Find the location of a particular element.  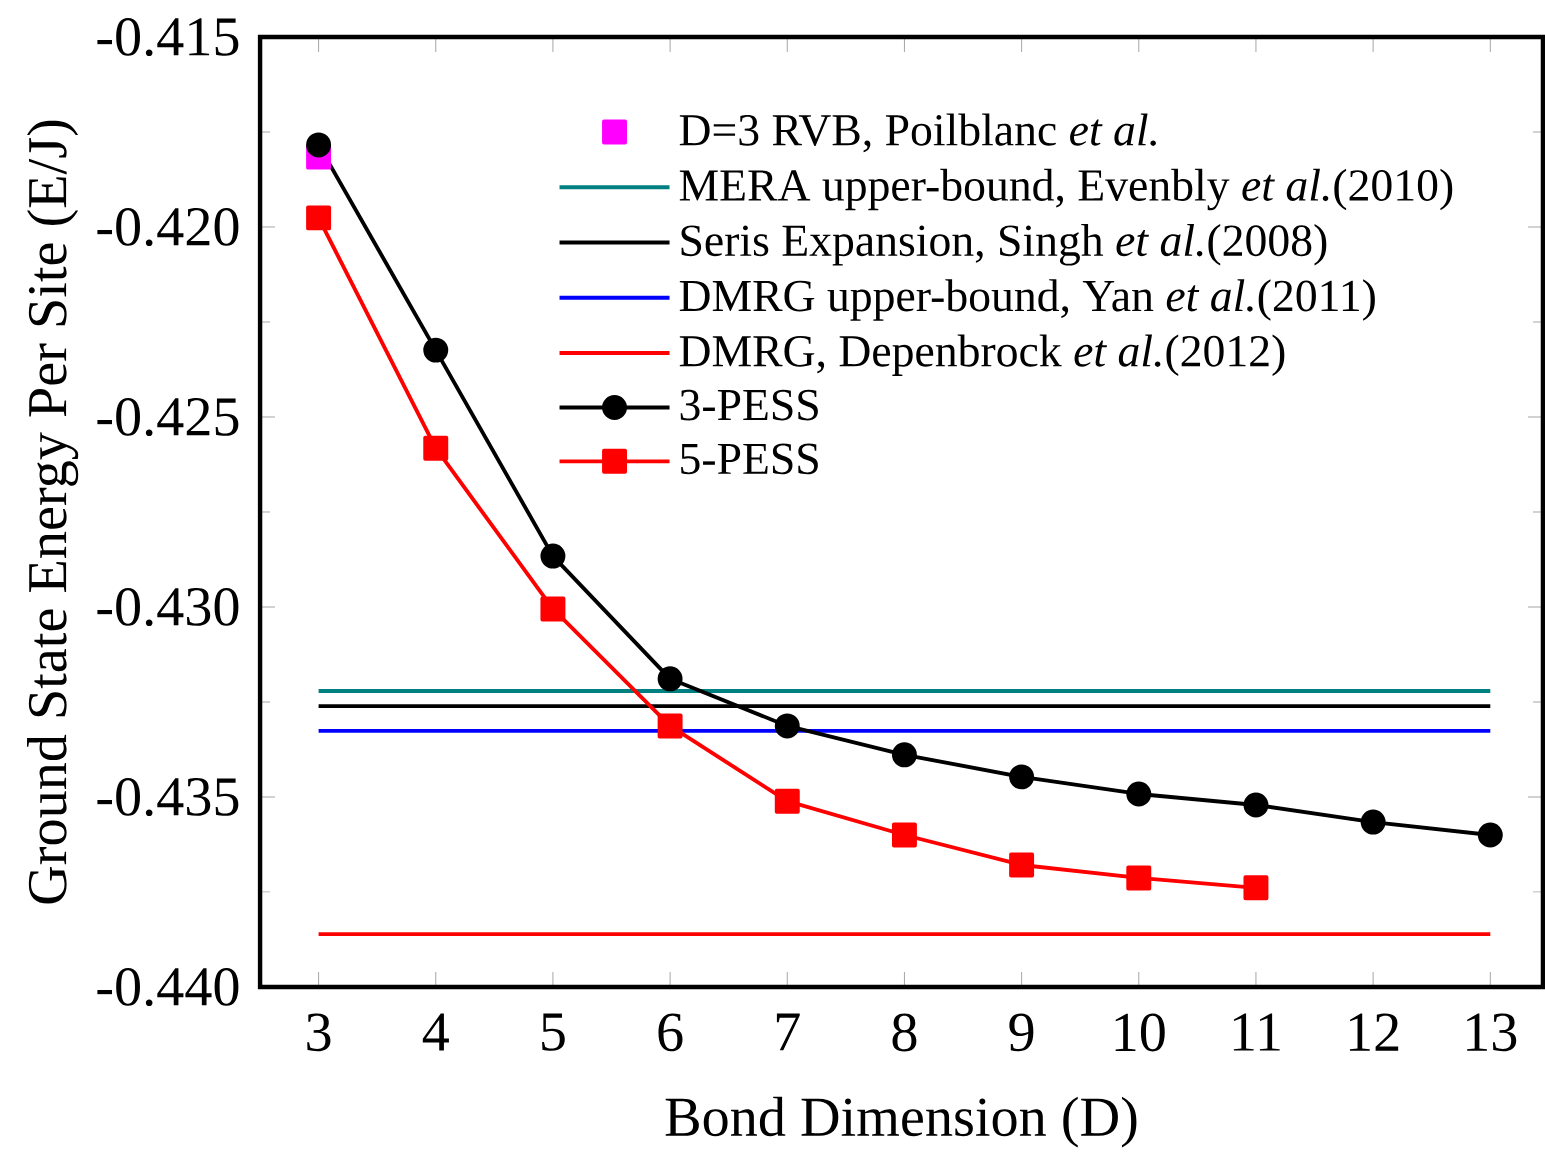

legend-label: DMRG, Depenbrock et al.(2012) is located at coordinates (982, 355).